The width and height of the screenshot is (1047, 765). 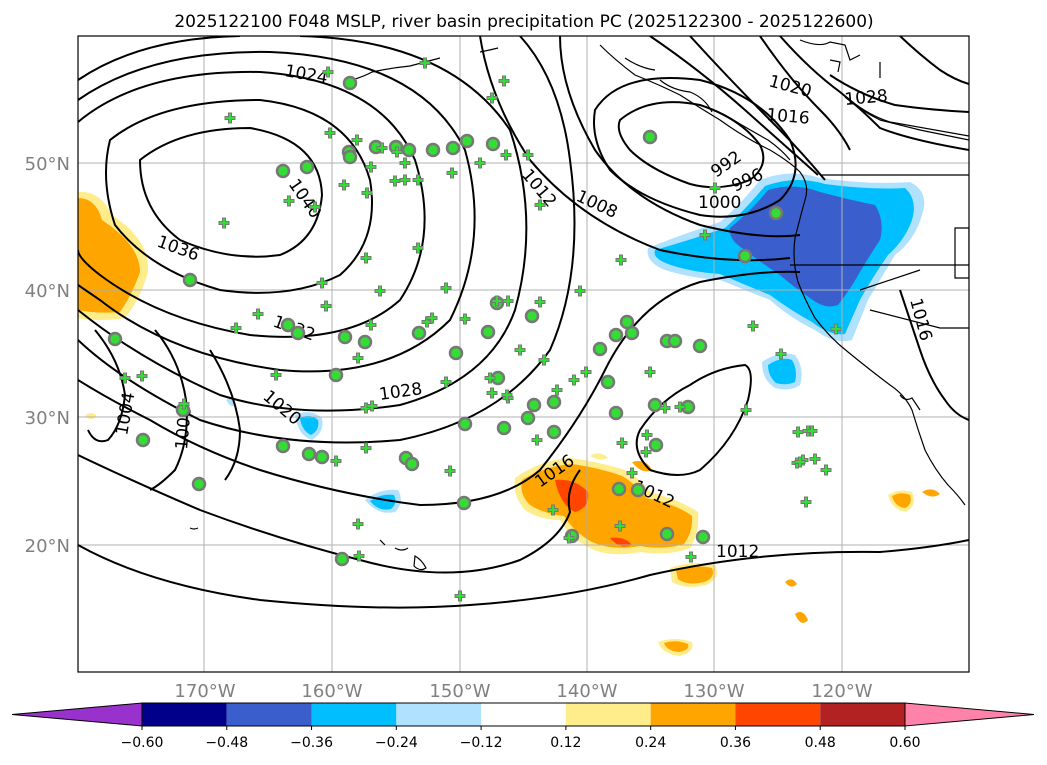 I want to click on colorbar-outline, so click(x=523, y=714).